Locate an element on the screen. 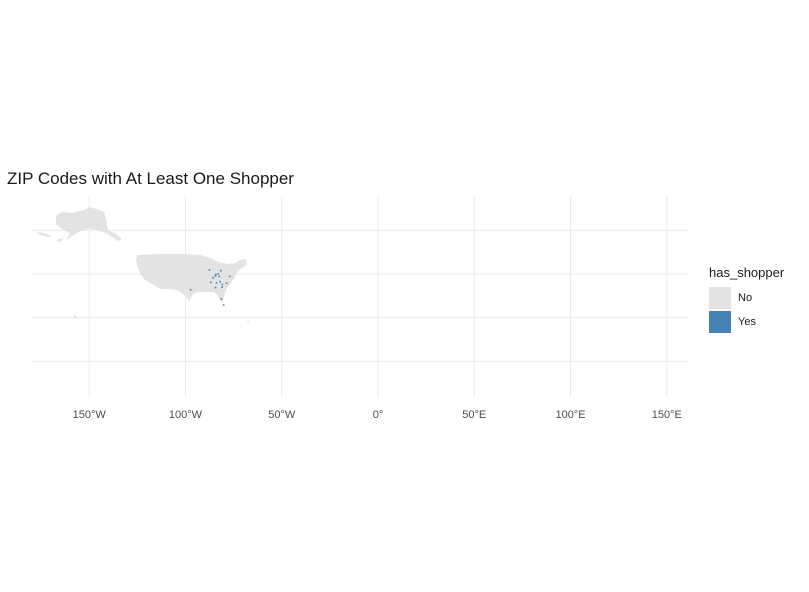  x-tick-label: 150°W is located at coordinates (90, 415).